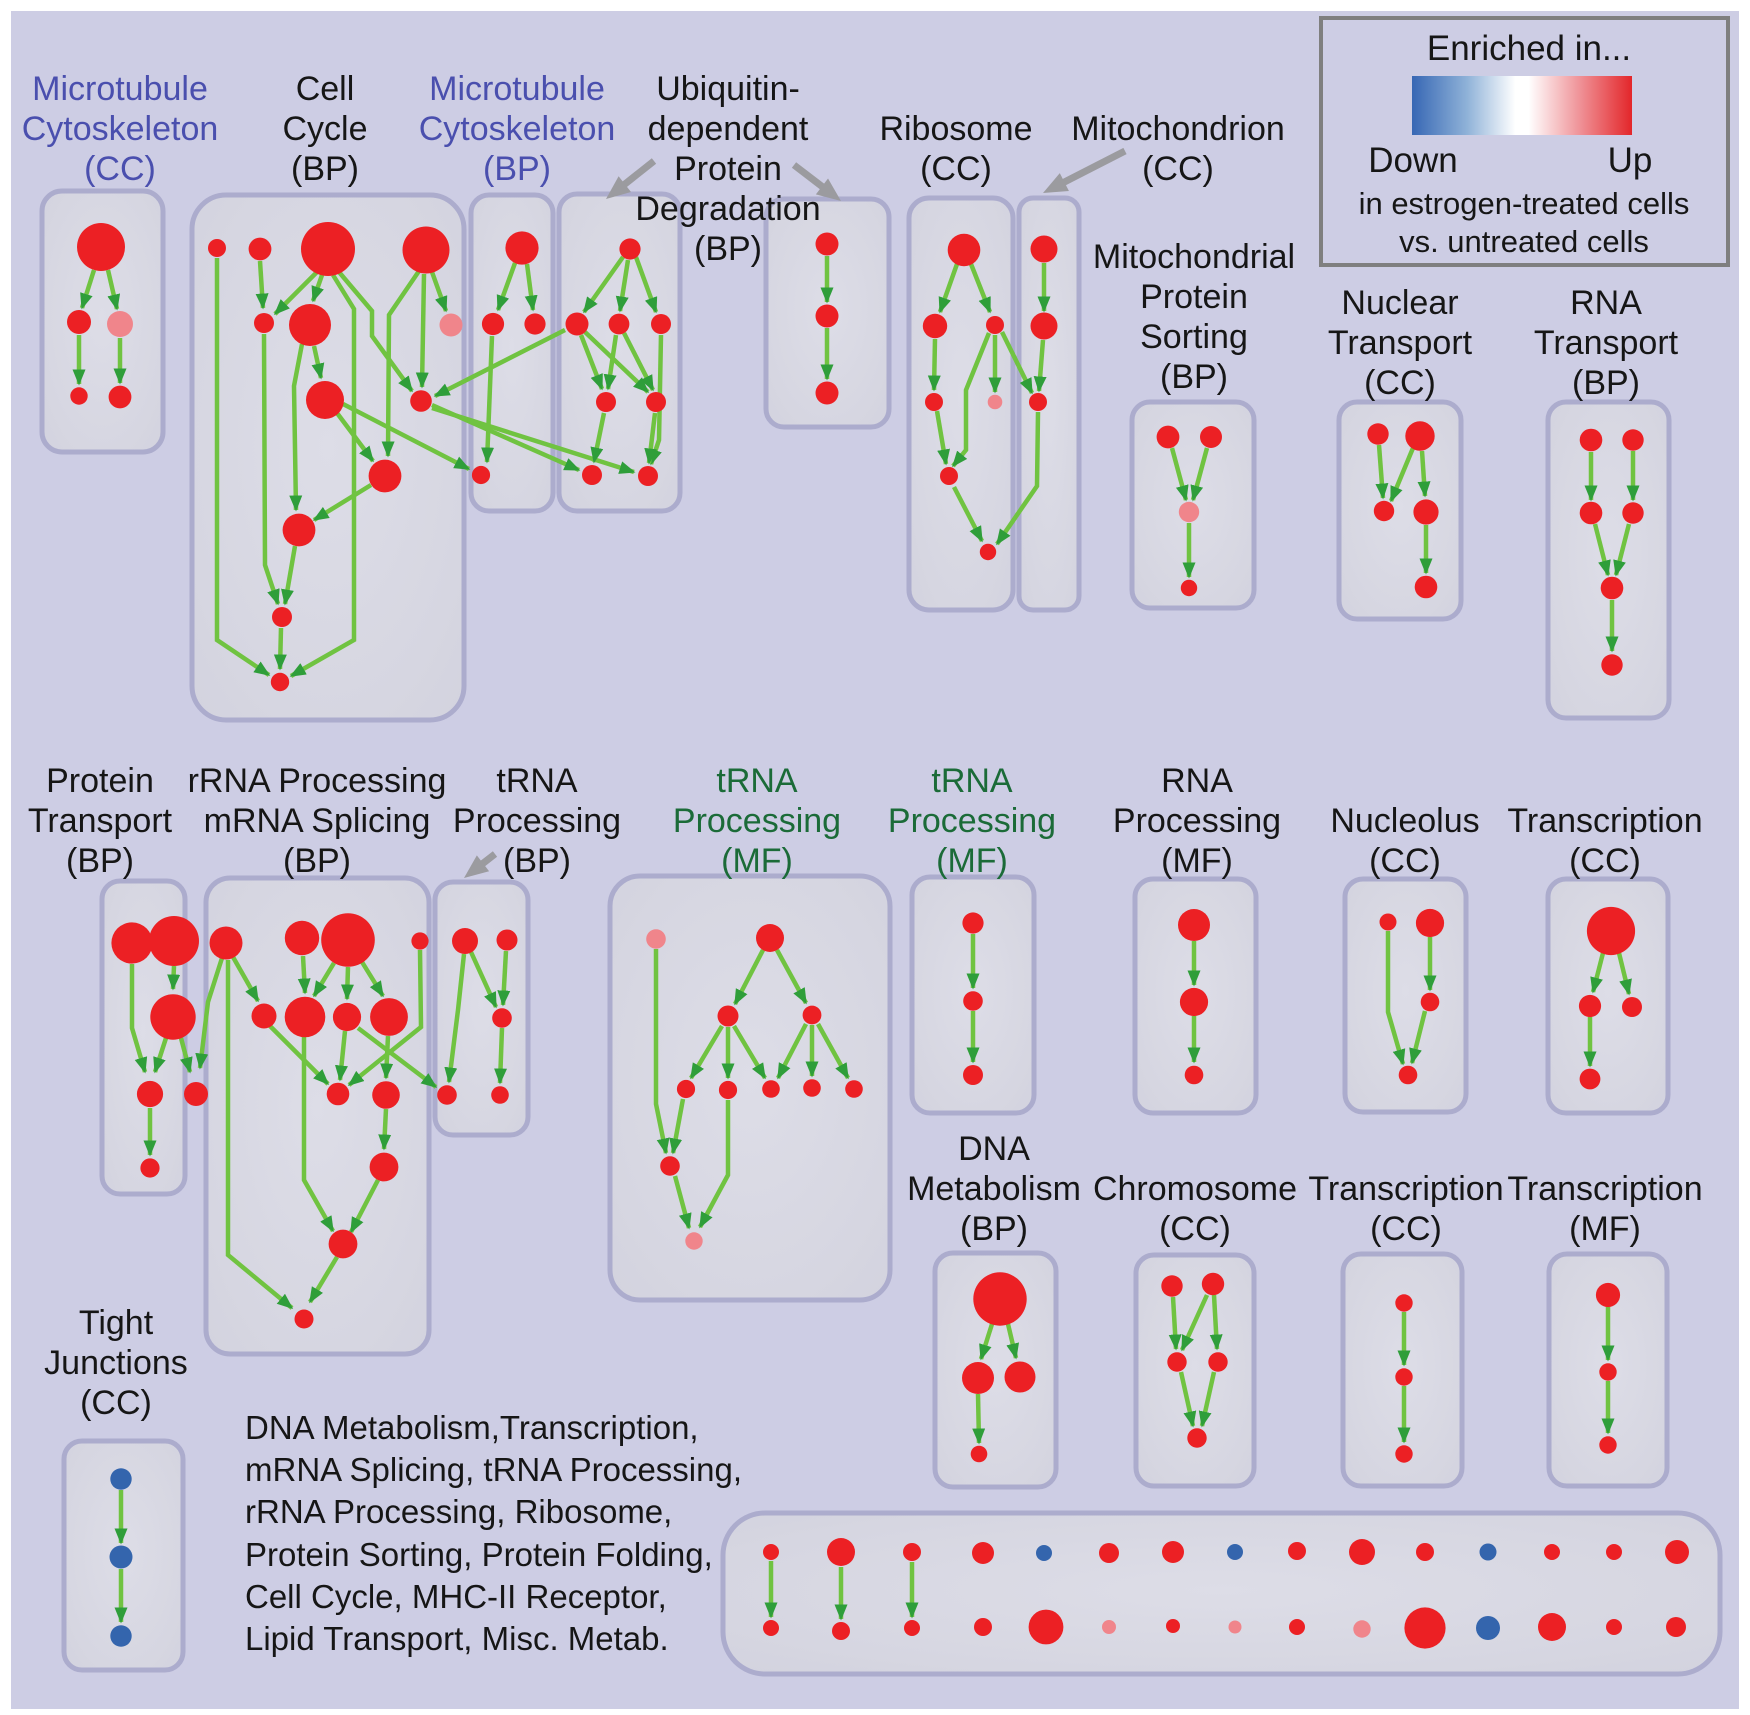  What do you see at coordinates (728, 89) in the screenshot?
I see `svg-text: Ubiquitin-` at bounding box center [728, 89].